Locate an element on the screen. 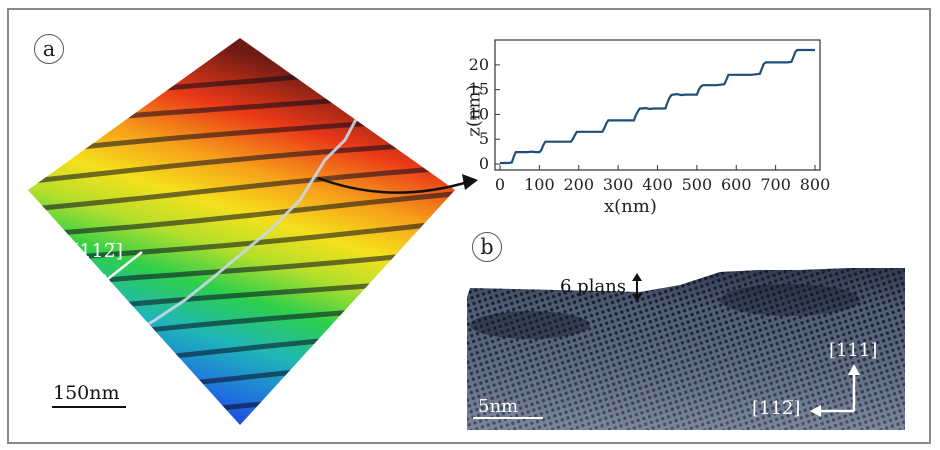  chart-xlabel: x(nm) is located at coordinates (630, 206).